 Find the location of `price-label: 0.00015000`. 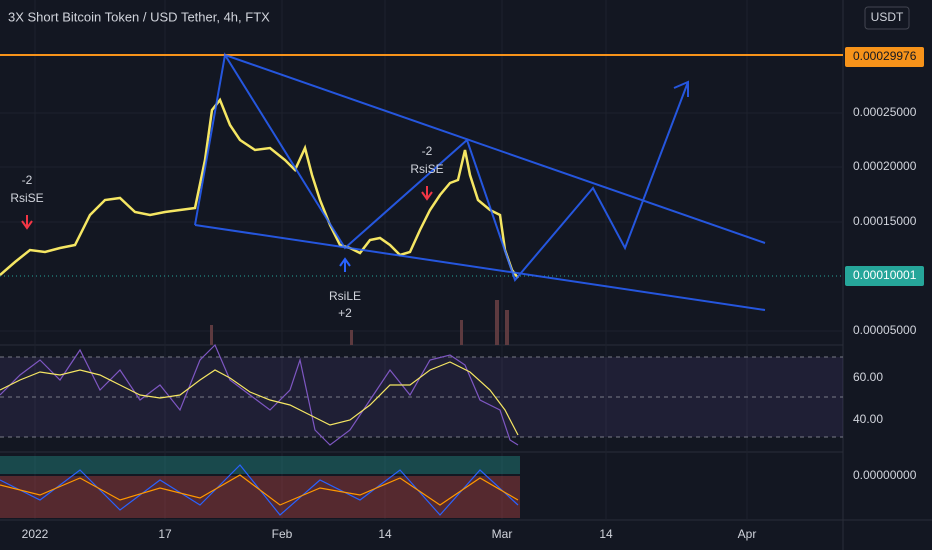

price-label: 0.00015000 is located at coordinates (885, 221).